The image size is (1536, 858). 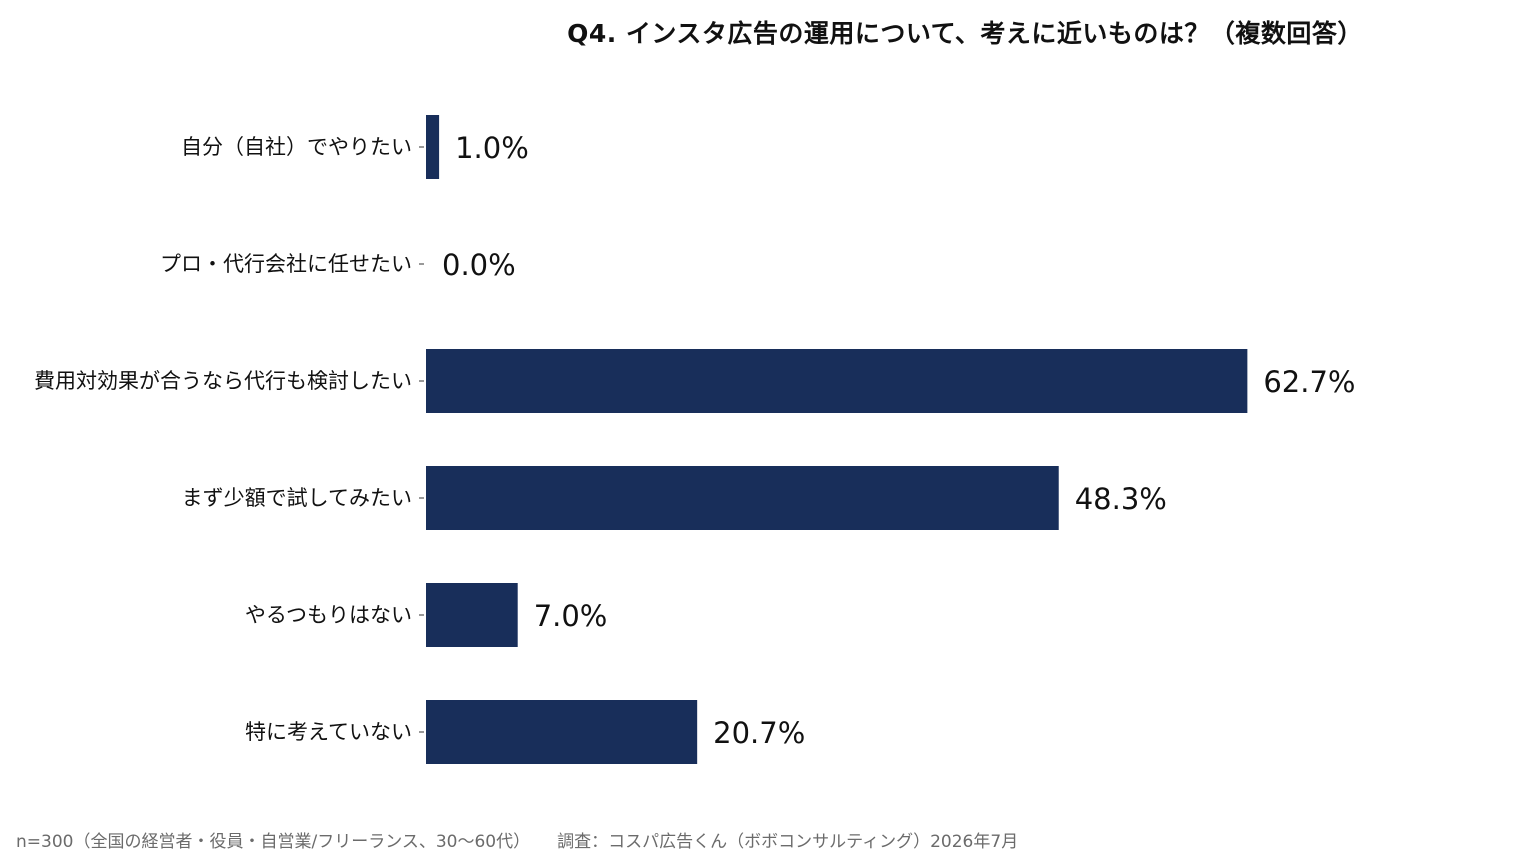 I want to click on value-label: 20.7%, so click(x=759, y=733).